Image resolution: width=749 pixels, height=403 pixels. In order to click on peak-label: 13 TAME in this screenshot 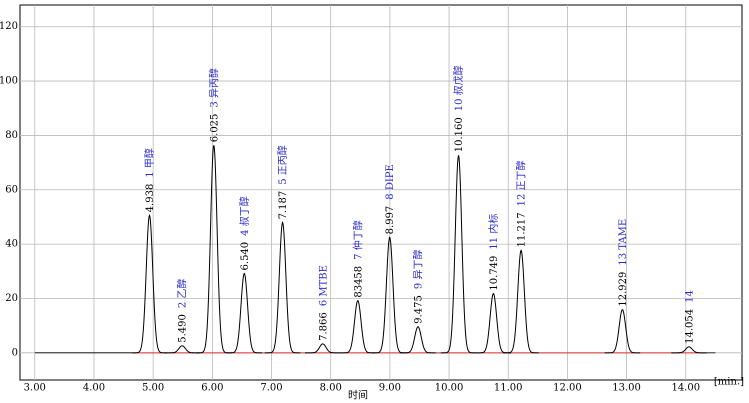, I will do `click(623, 242)`.